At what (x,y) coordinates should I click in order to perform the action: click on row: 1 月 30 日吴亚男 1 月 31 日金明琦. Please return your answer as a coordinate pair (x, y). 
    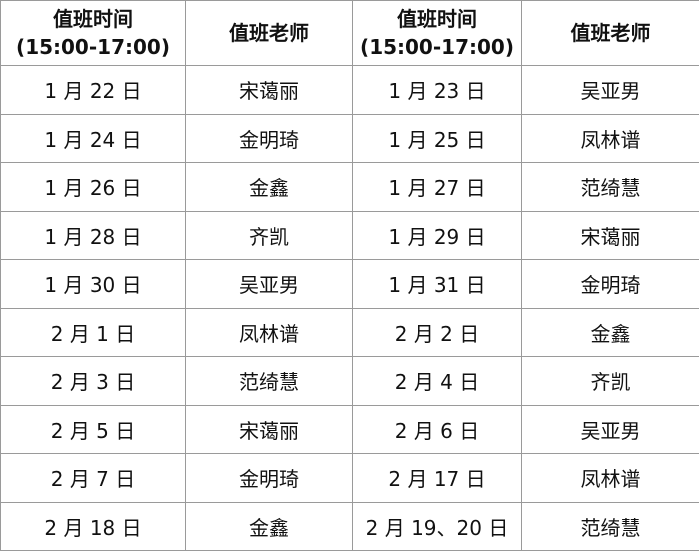
    Looking at the image, I should click on (349, 284).